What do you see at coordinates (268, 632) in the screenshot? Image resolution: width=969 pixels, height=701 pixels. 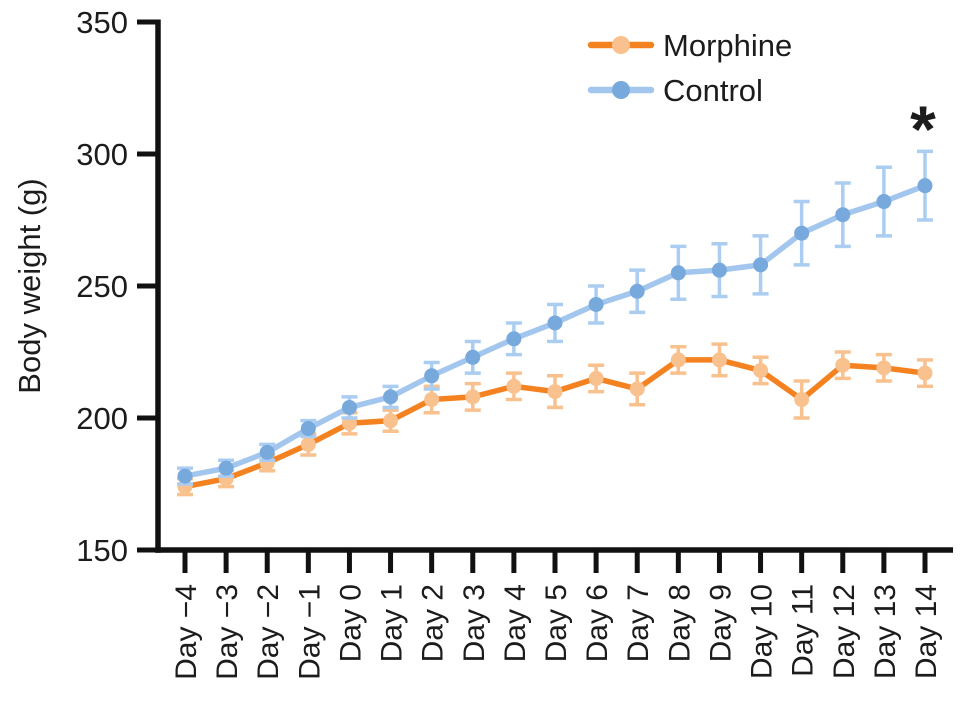 I see `x-tick-label: Day −2` at bounding box center [268, 632].